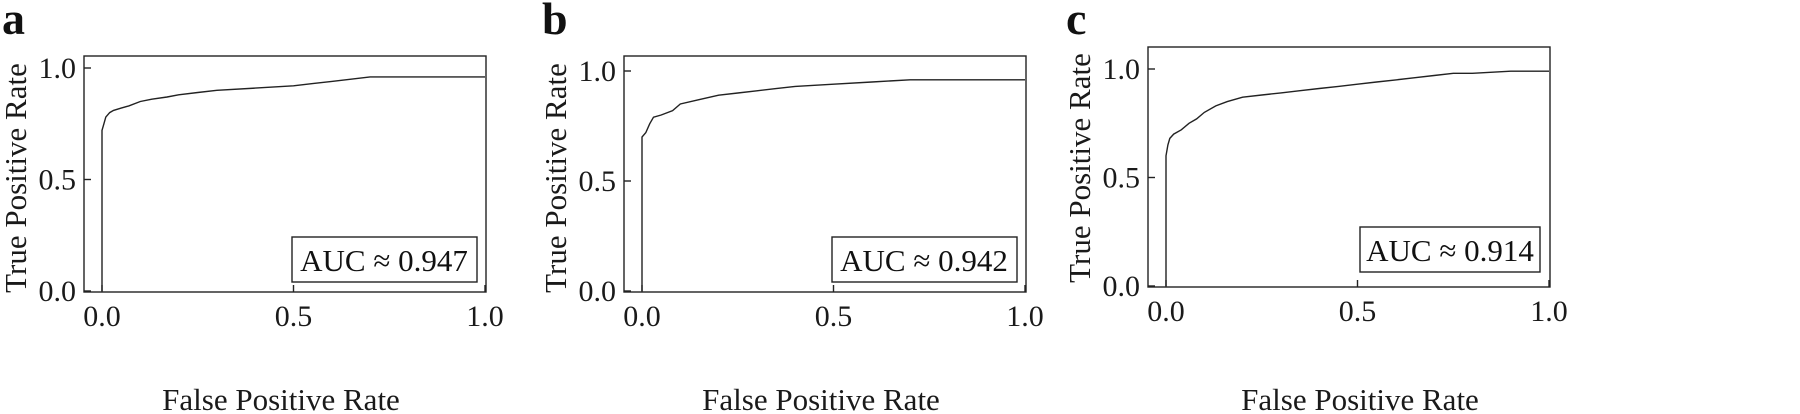 The width and height of the screenshot is (1800, 414). I want to click on auc-annotation: AUC ≈ 0.947, so click(384, 259).